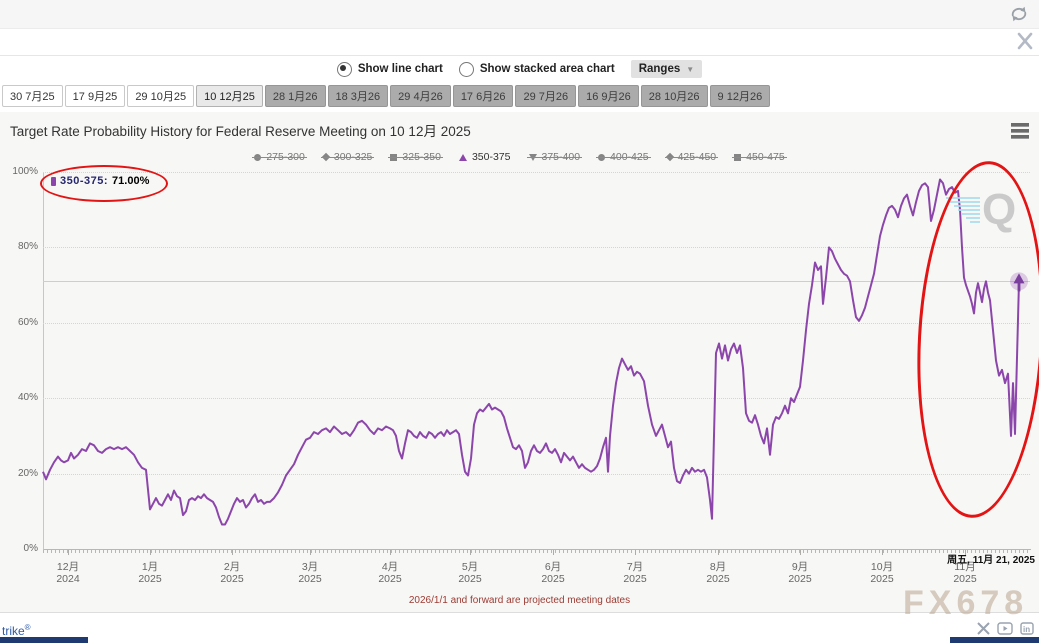 The width and height of the screenshot is (1039, 643). Describe the element at coordinates (800, 567) in the screenshot. I see `x-tick-month: 9月` at that location.